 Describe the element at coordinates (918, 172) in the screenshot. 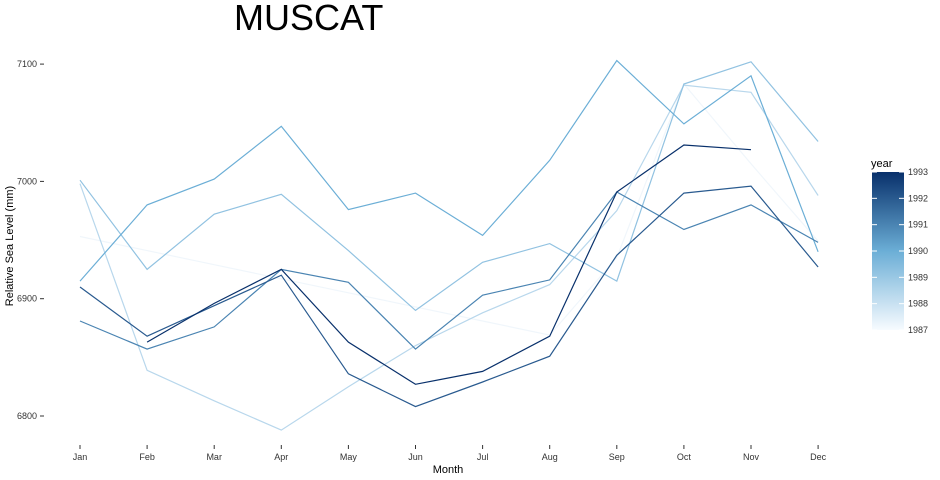

I see `legend-tick-label: 1993` at that location.